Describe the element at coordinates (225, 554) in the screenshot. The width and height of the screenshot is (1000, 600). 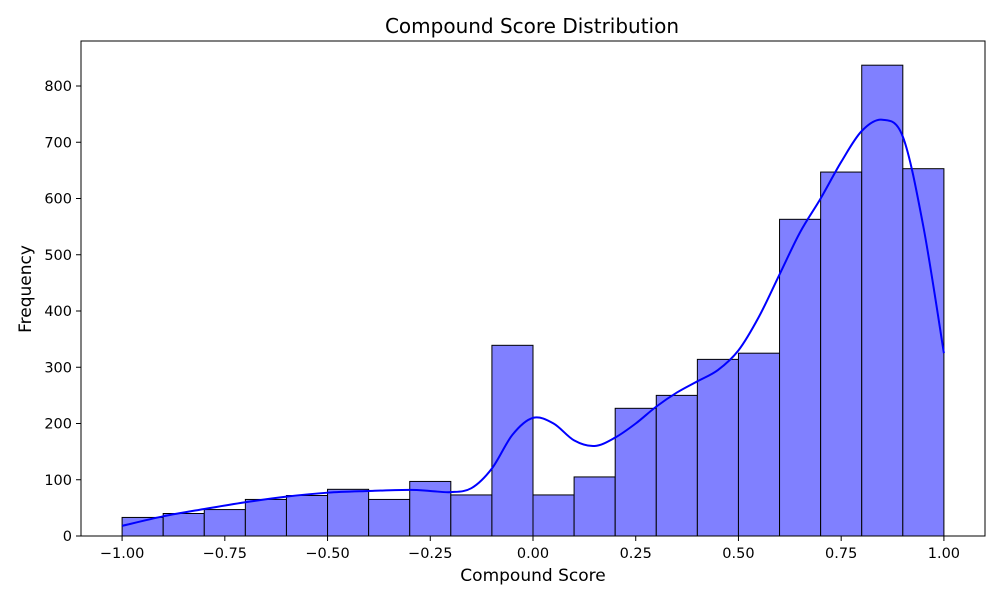
I see `x-tick-label: −0.75` at that location.